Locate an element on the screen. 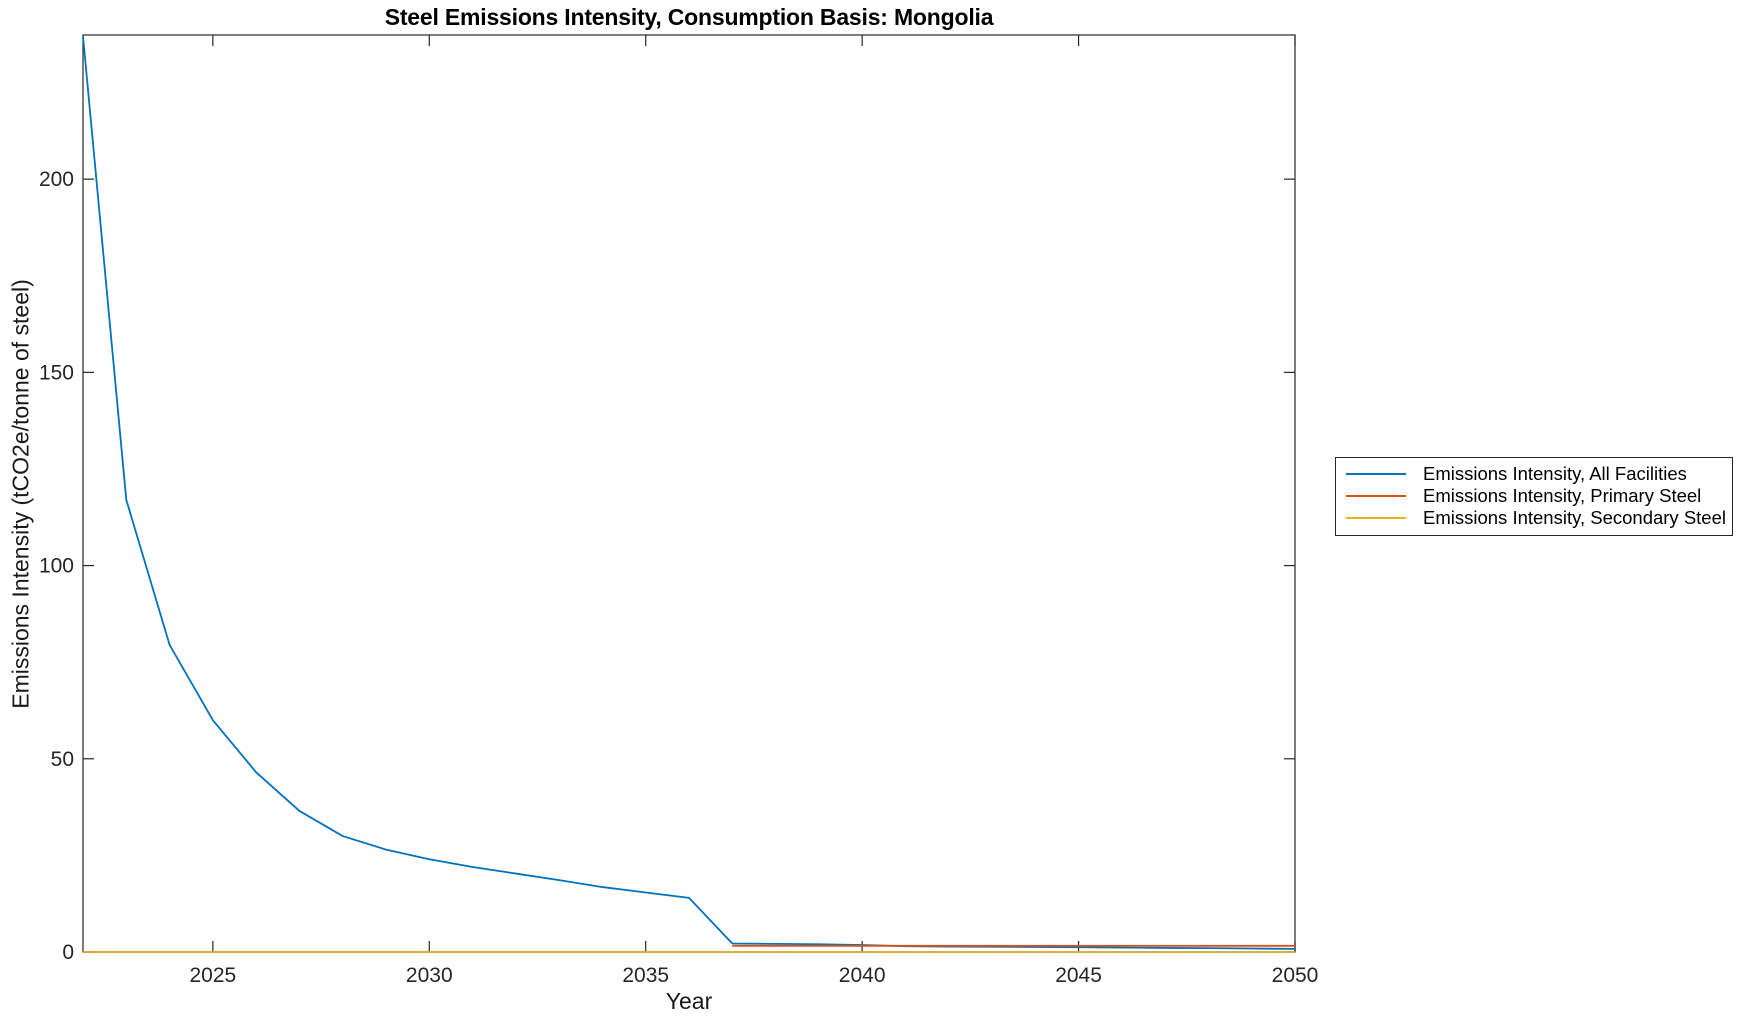 The image size is (1742, 1021). y-tick-label: 150 is located at coordinates (56, 372).